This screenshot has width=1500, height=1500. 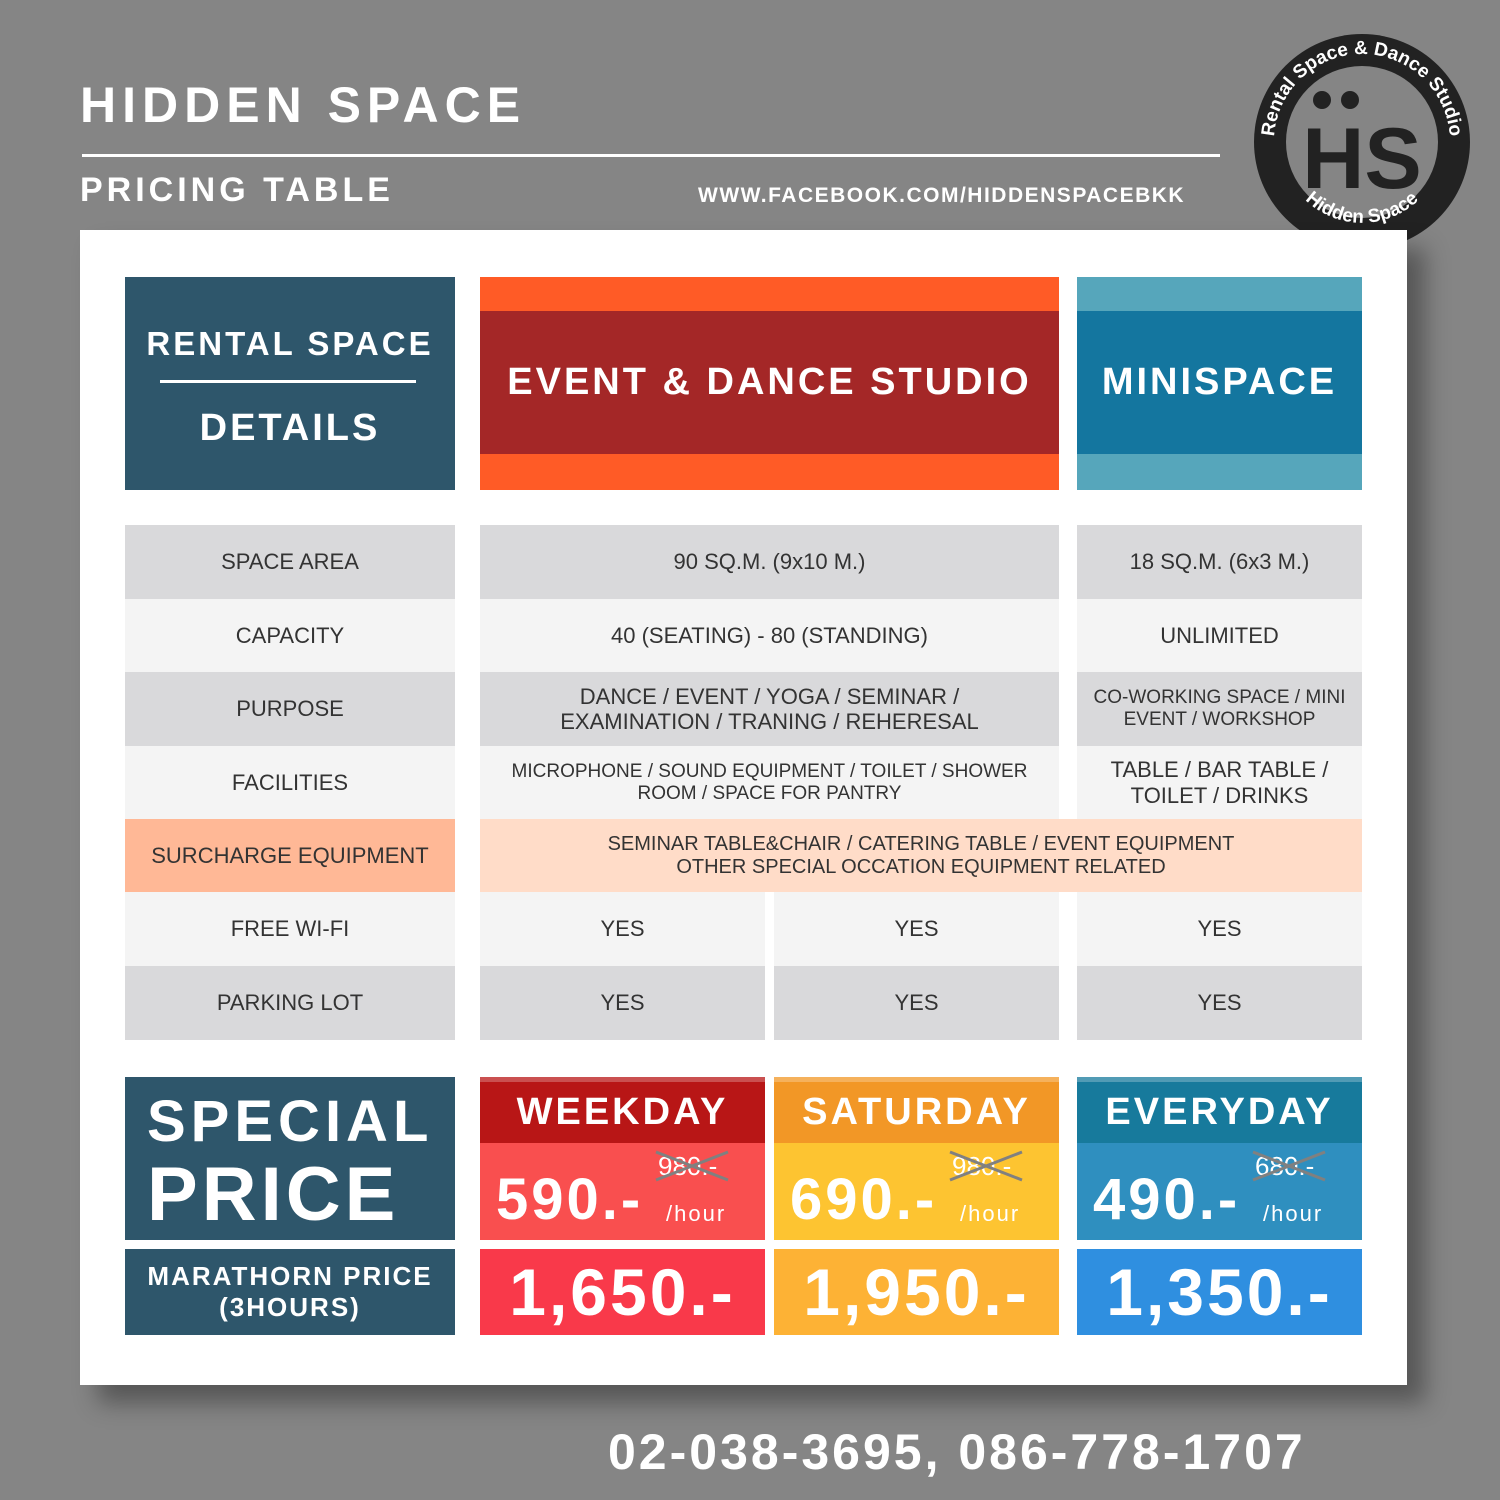 I want to click on contact-phone: 02-038-3695, 086-778-1707, so click(x=957, y=1452).